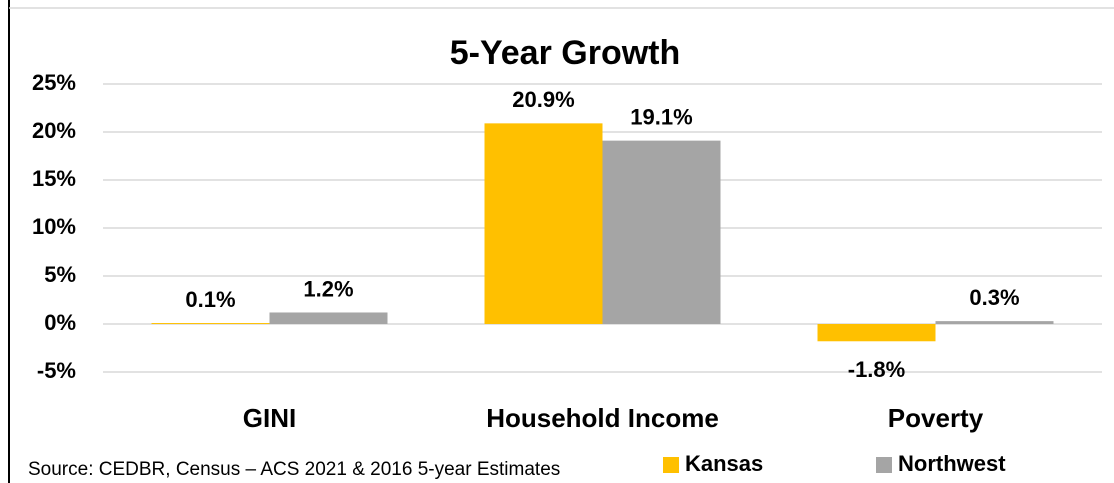 The height and width of the screenshot is (483, 1114). What do you see at coordinates (60, 274) in the screenshot?
I see `y-tick-label: 5%` at bounding box center [60, 274].